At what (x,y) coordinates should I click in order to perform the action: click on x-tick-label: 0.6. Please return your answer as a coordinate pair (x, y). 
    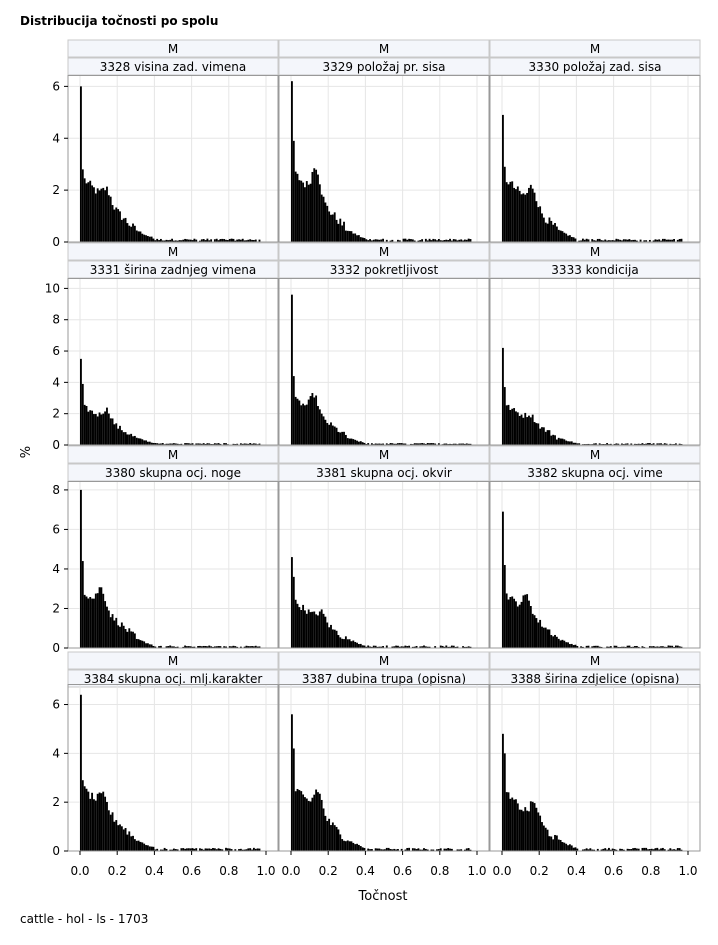
    Looking at the image, I should click on (191, 871).